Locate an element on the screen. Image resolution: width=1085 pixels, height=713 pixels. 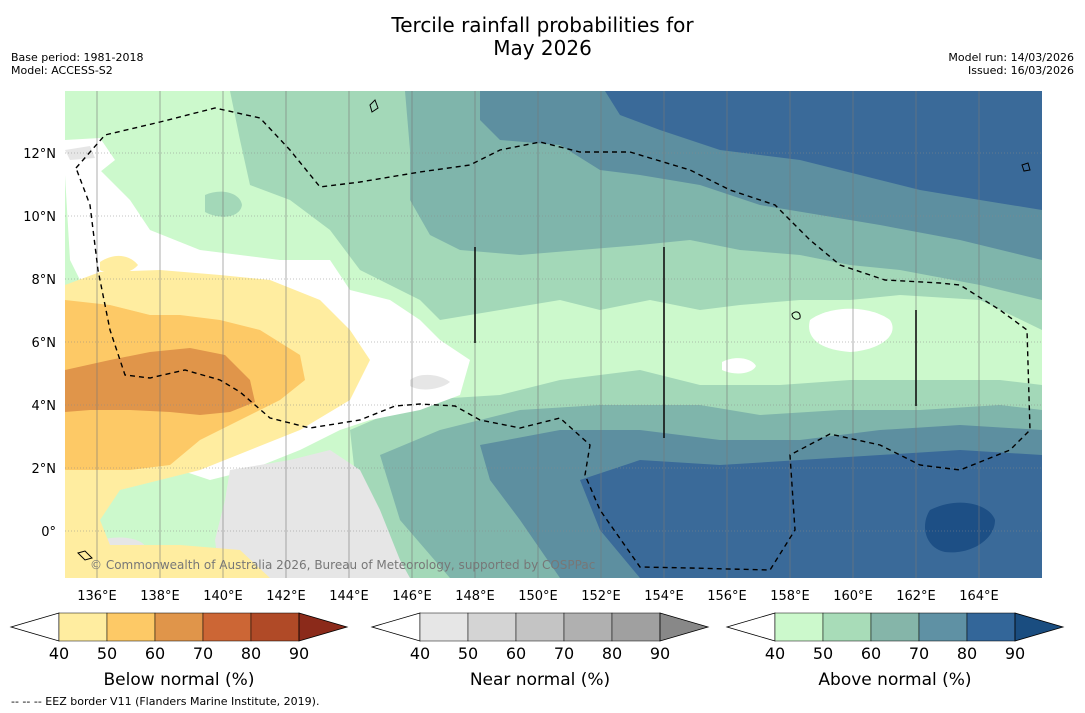
cb-above-under is located at coordinates (750, 627).